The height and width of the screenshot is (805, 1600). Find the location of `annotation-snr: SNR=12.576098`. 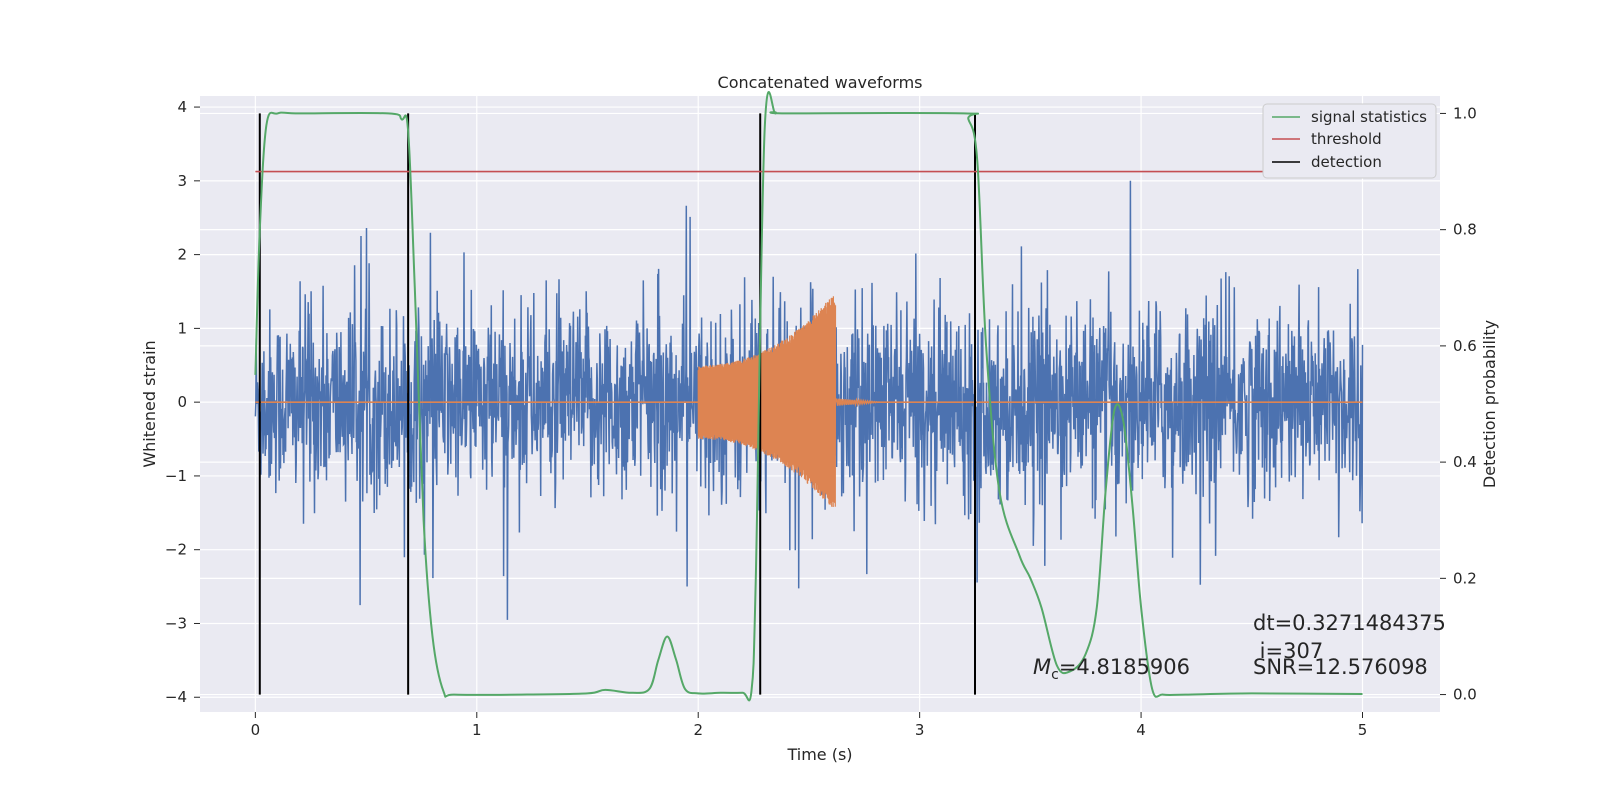

annotation-snr: SNR=12.576098 is located at coordinates (1340, 667).